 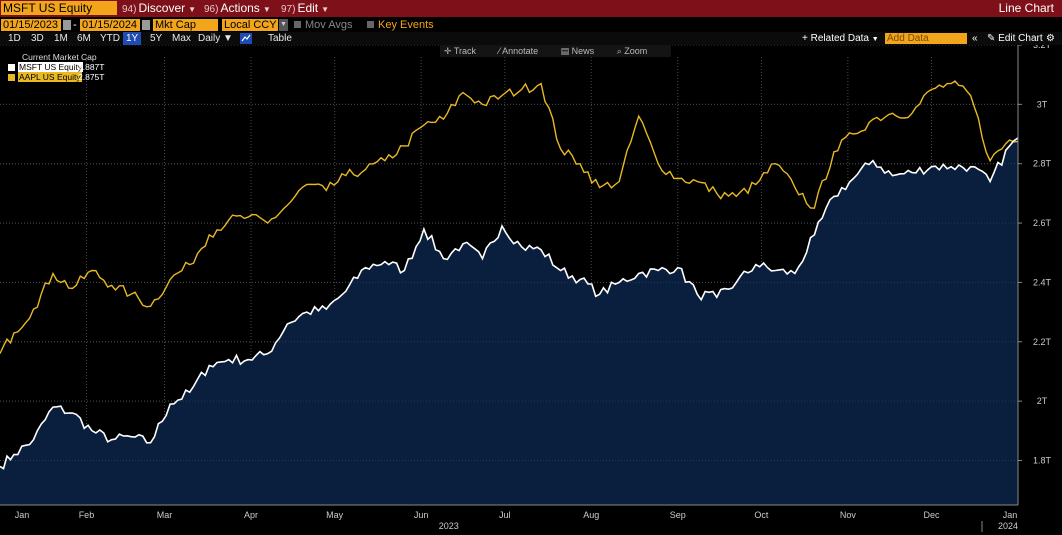 What do you see at coordinates (87, 515) in the screenshot?
I see `x-tick-label: Feb` at bounding box center [87, 515].